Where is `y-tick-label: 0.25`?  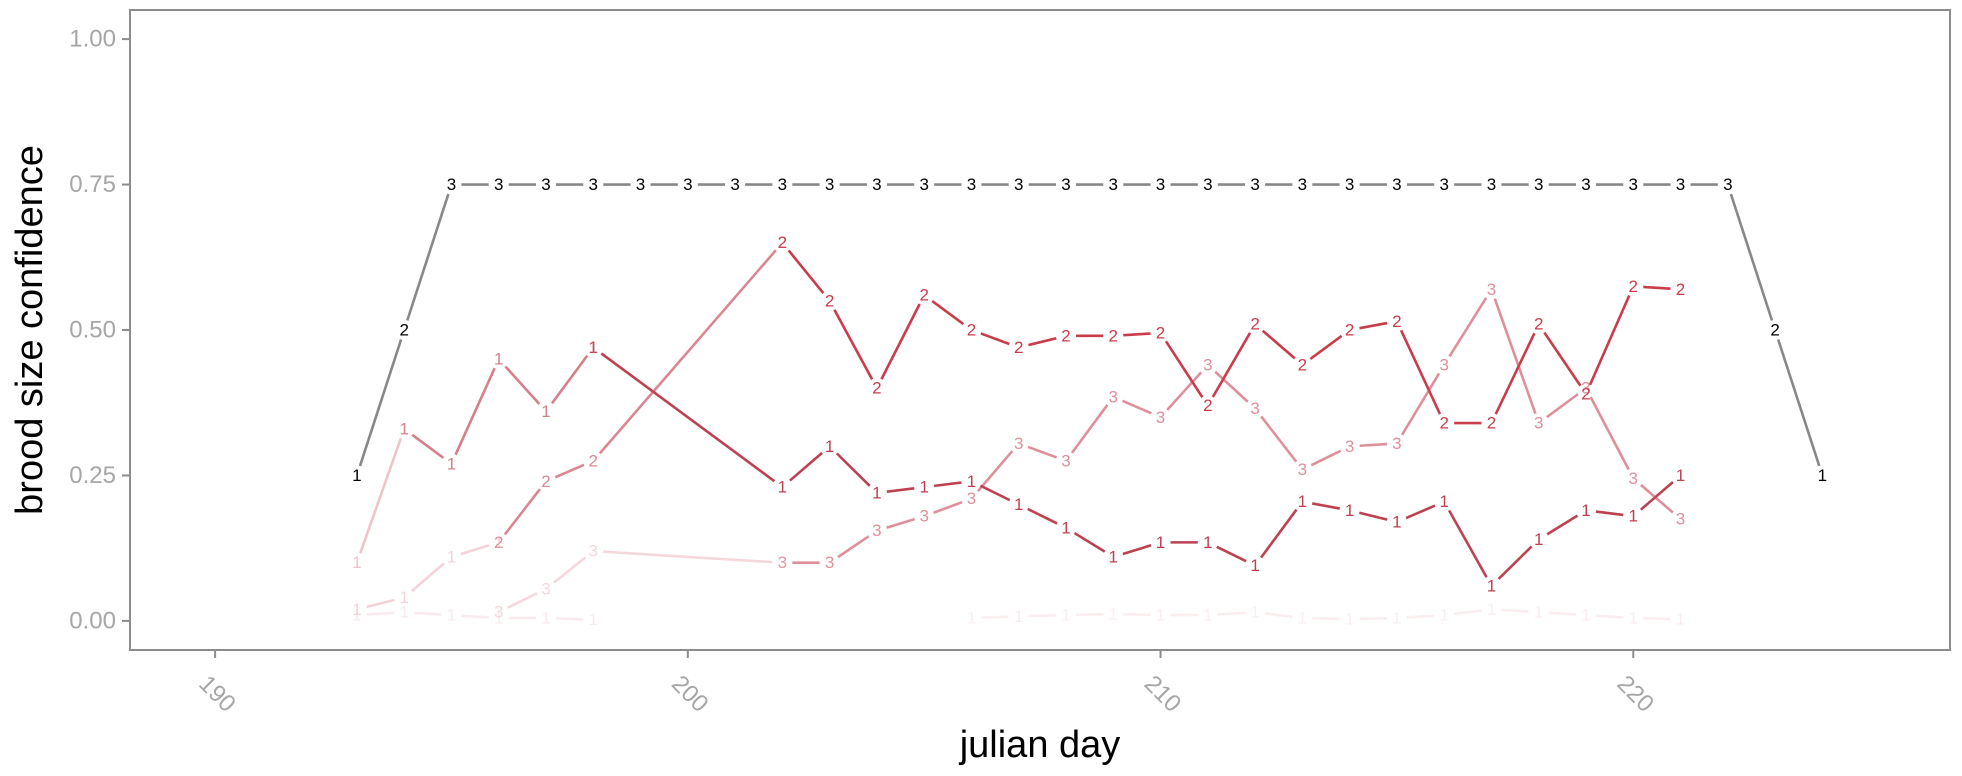 y-tick-label: 0.25 is located at coordinates (92, 475).